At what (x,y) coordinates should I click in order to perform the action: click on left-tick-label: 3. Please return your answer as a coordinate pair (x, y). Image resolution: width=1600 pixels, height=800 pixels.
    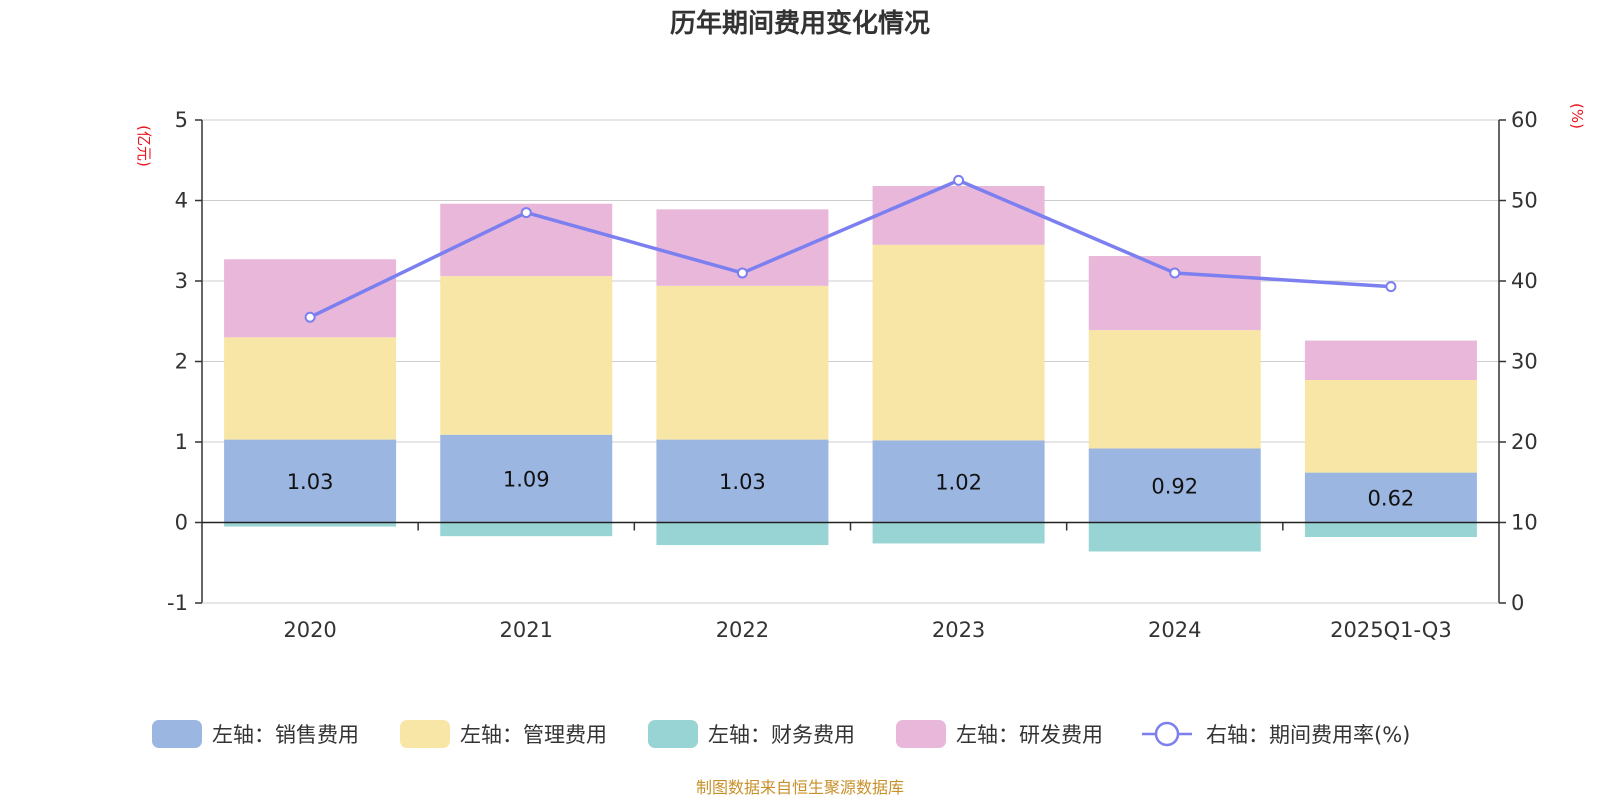
    Looking at the image, I should click on (181, 281).